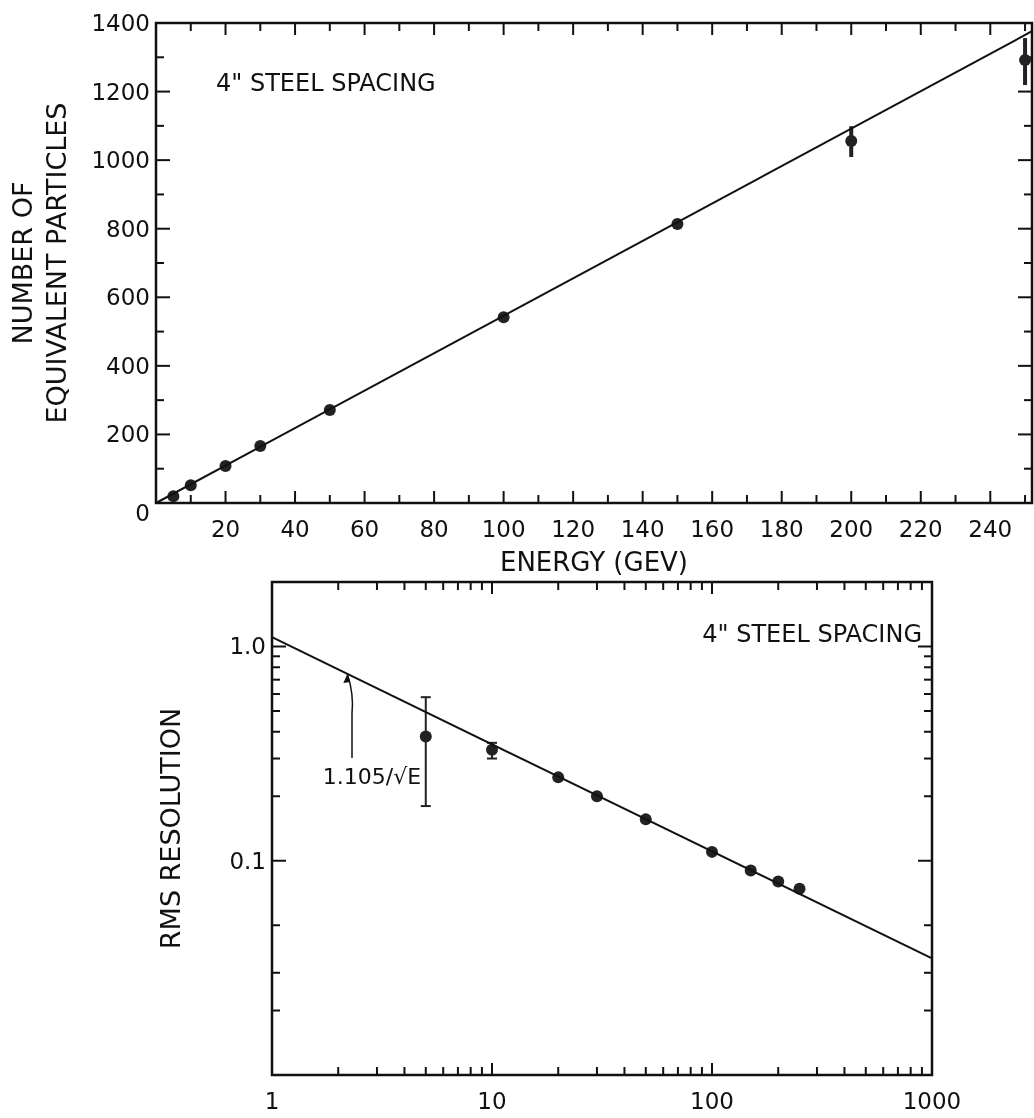 This screenshot has height=1118, width=1034. What do you see at coordinates (272, 1101) in the screenshot?
I see `x-tick-label: 1` at bounding box center [272, 1101].